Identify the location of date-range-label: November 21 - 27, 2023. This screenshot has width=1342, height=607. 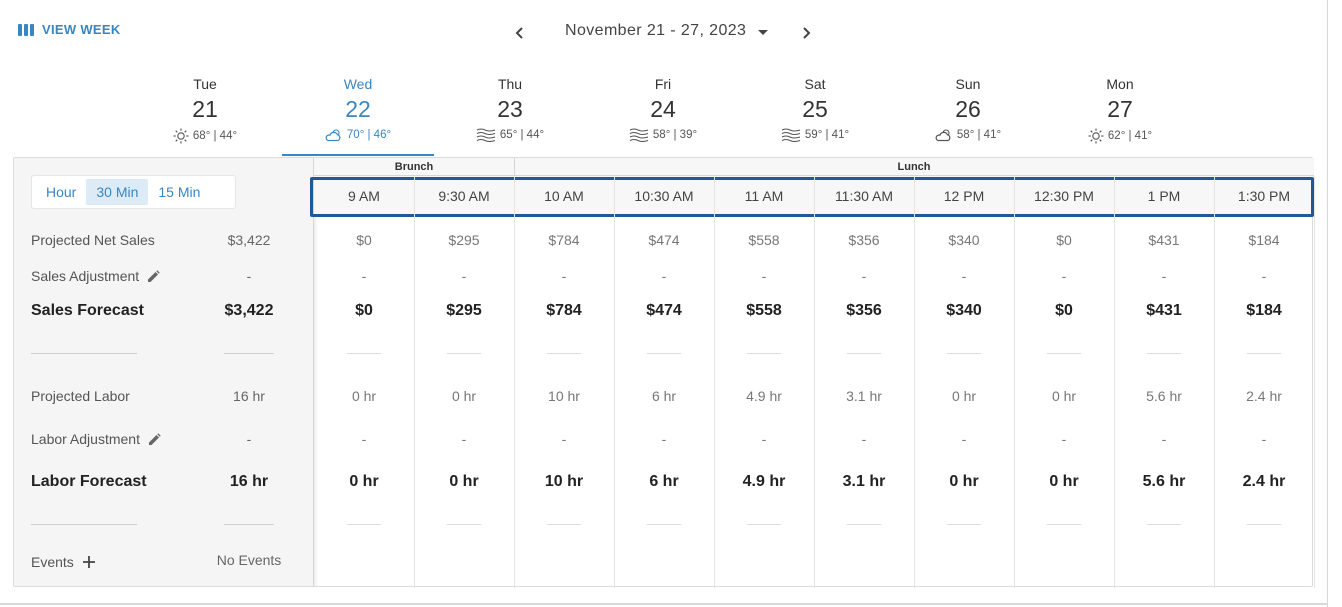
(656, 30).